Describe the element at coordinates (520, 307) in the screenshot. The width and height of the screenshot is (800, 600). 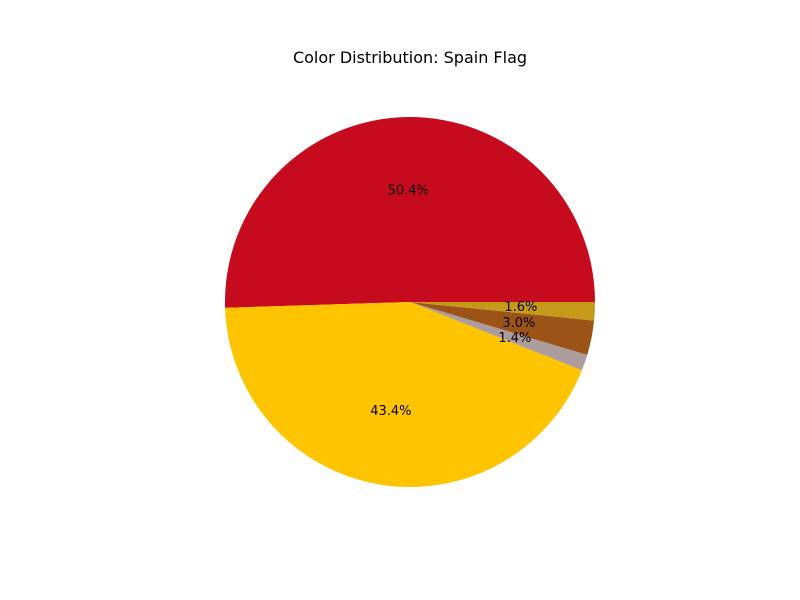
I see `pie-slice-label-5: 1.6%` at that location.